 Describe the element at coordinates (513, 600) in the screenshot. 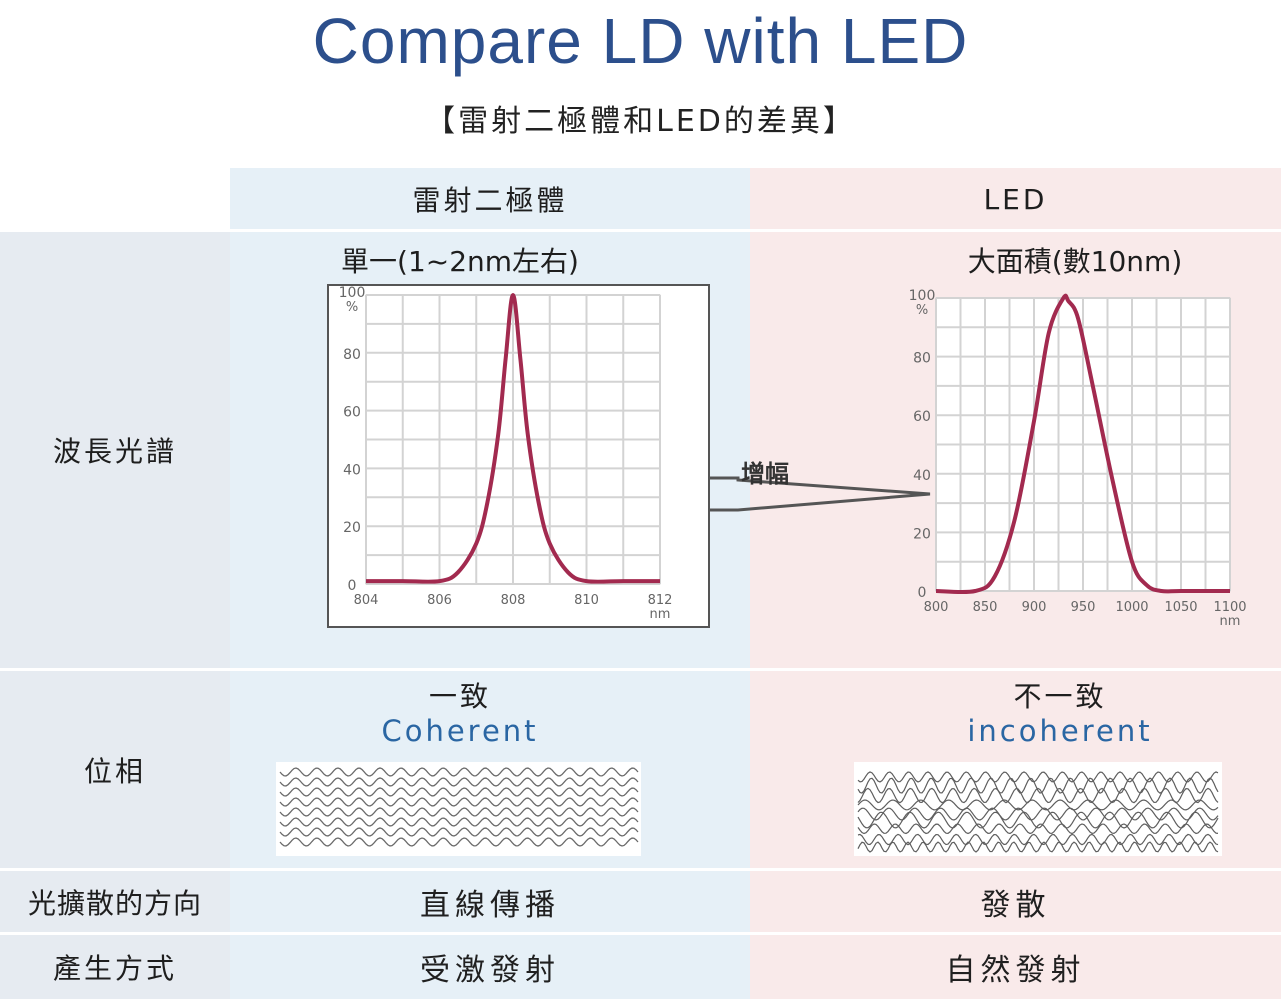

I see `ld-x-tick-label: 808` at that location.